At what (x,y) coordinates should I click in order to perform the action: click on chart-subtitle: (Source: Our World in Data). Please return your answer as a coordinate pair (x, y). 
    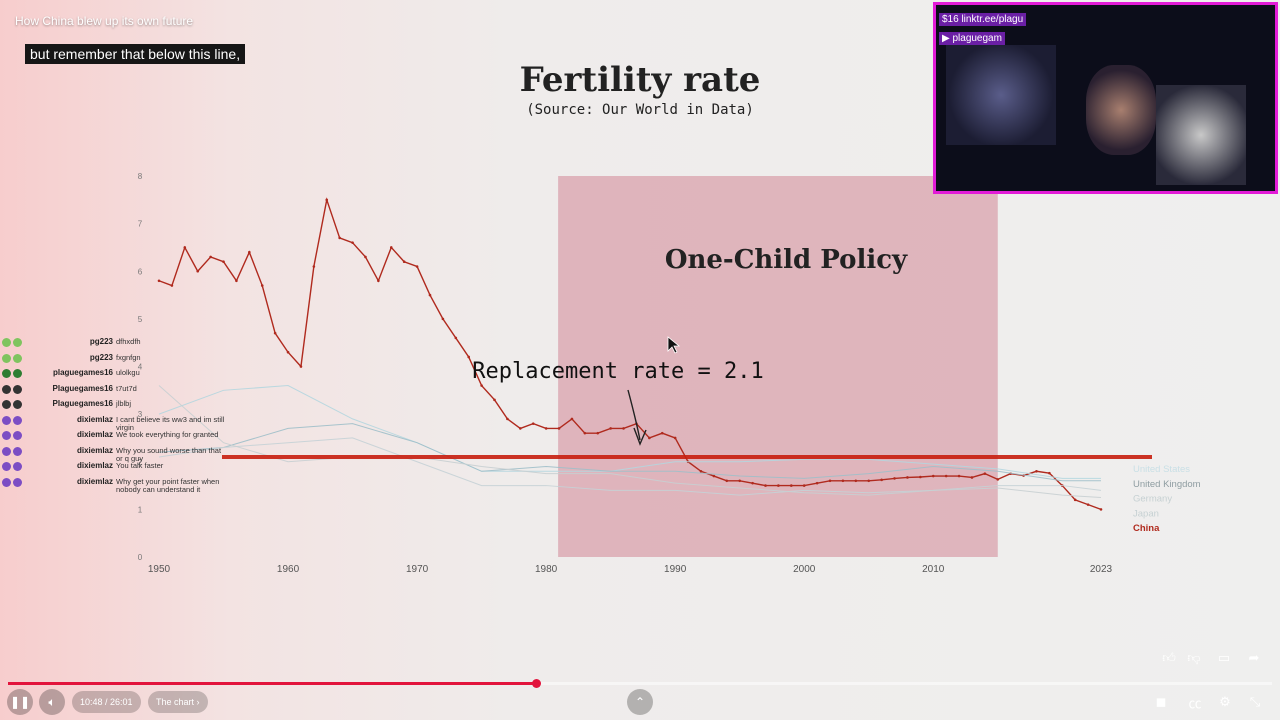
    Looking at the image, I should click on (640, 110).